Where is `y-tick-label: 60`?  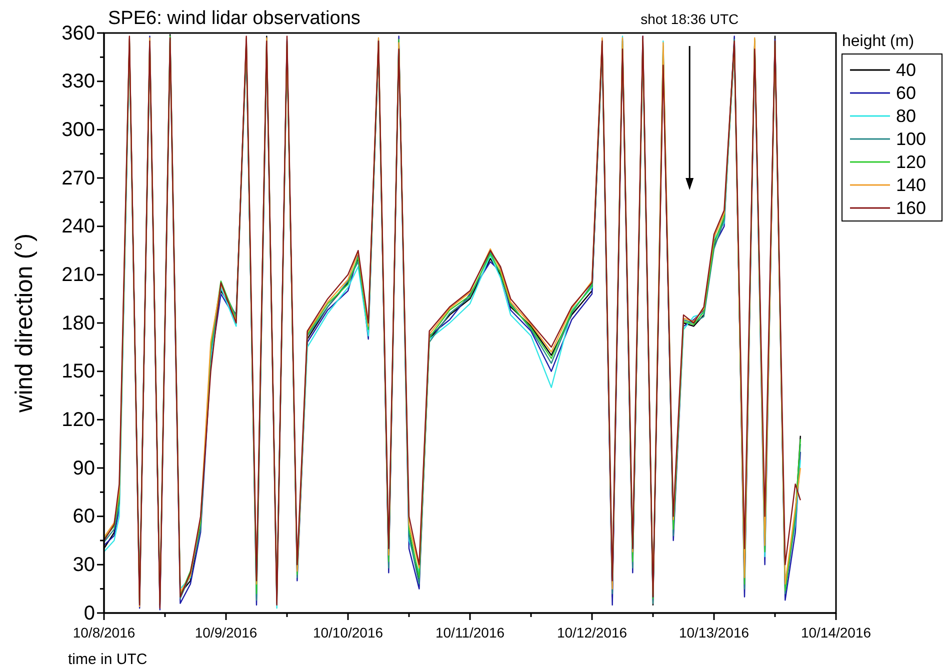 y-tick-label: 60 is located at coordinates (83, 517).